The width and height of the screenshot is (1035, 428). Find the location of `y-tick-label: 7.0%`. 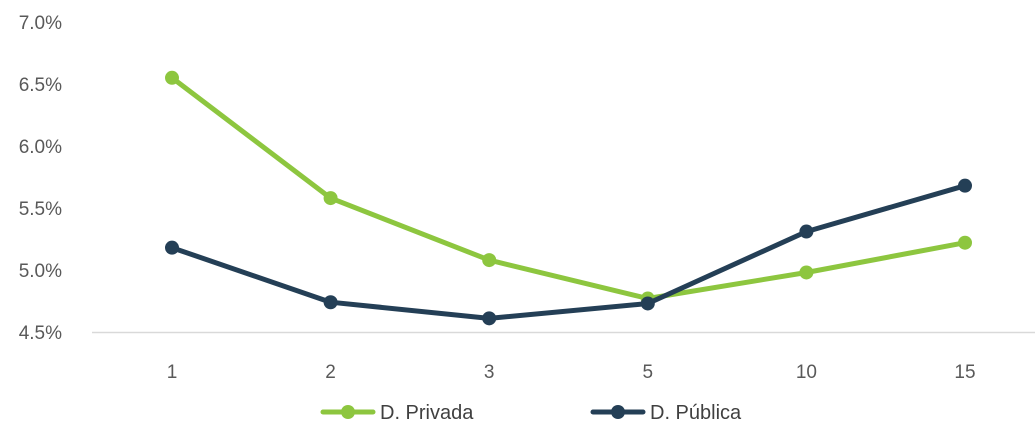

y-tick-label: 7.0% is located at coordinates (40, 23).